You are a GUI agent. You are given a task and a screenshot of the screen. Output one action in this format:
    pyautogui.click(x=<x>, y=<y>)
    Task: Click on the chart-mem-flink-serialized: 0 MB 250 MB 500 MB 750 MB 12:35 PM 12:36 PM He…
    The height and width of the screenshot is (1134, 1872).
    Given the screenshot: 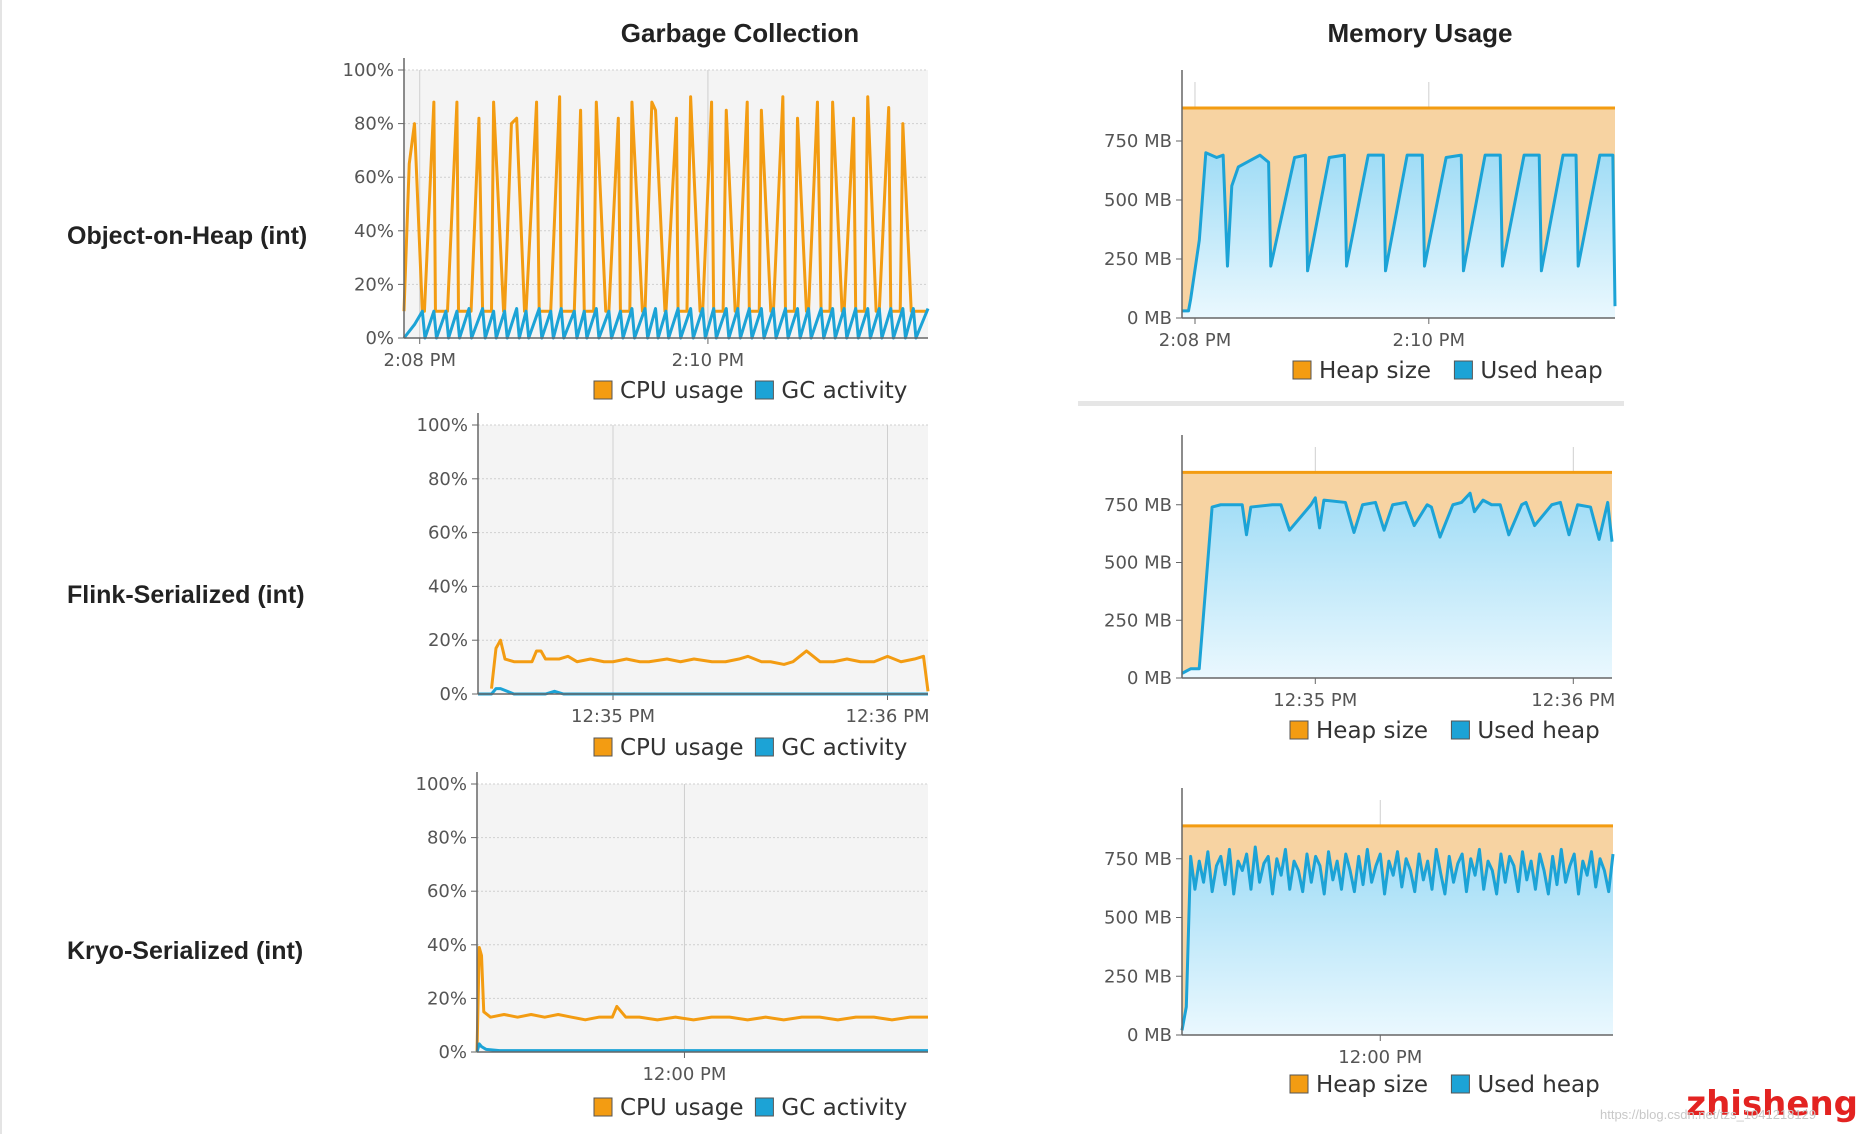 What is the action you would take?
    pyautogui.click(x=1359, y=589)
    